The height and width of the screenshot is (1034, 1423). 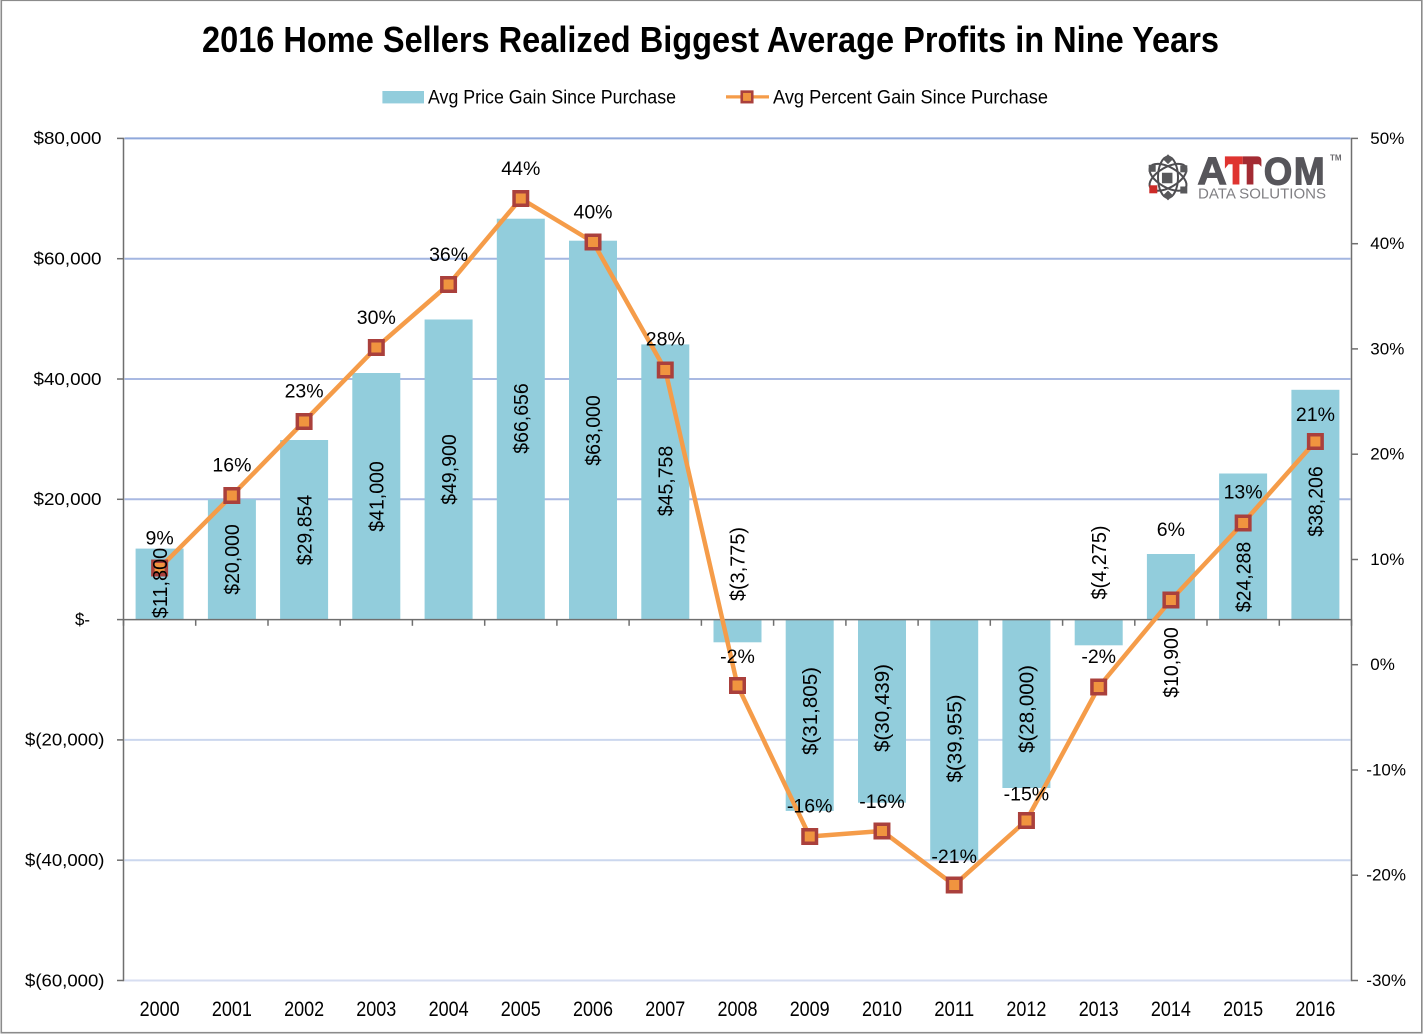 What do you see at coordinates (520, 169) in the screenshot?
I see `svg-text: 44%` at bounding box center [520, 169].